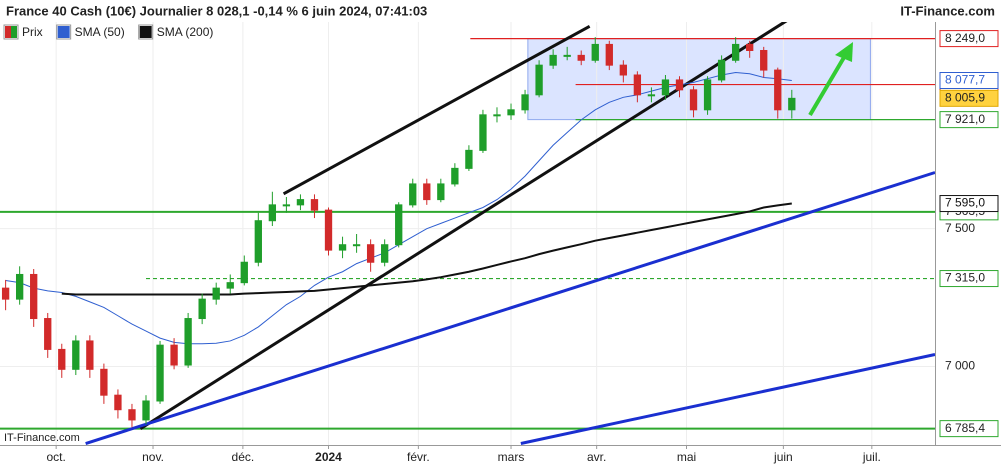 The image size is (1001, 474). Describe the element at coordinates (243, 457) in the screenshot. I see `x-tick-label: déc.` at that location.